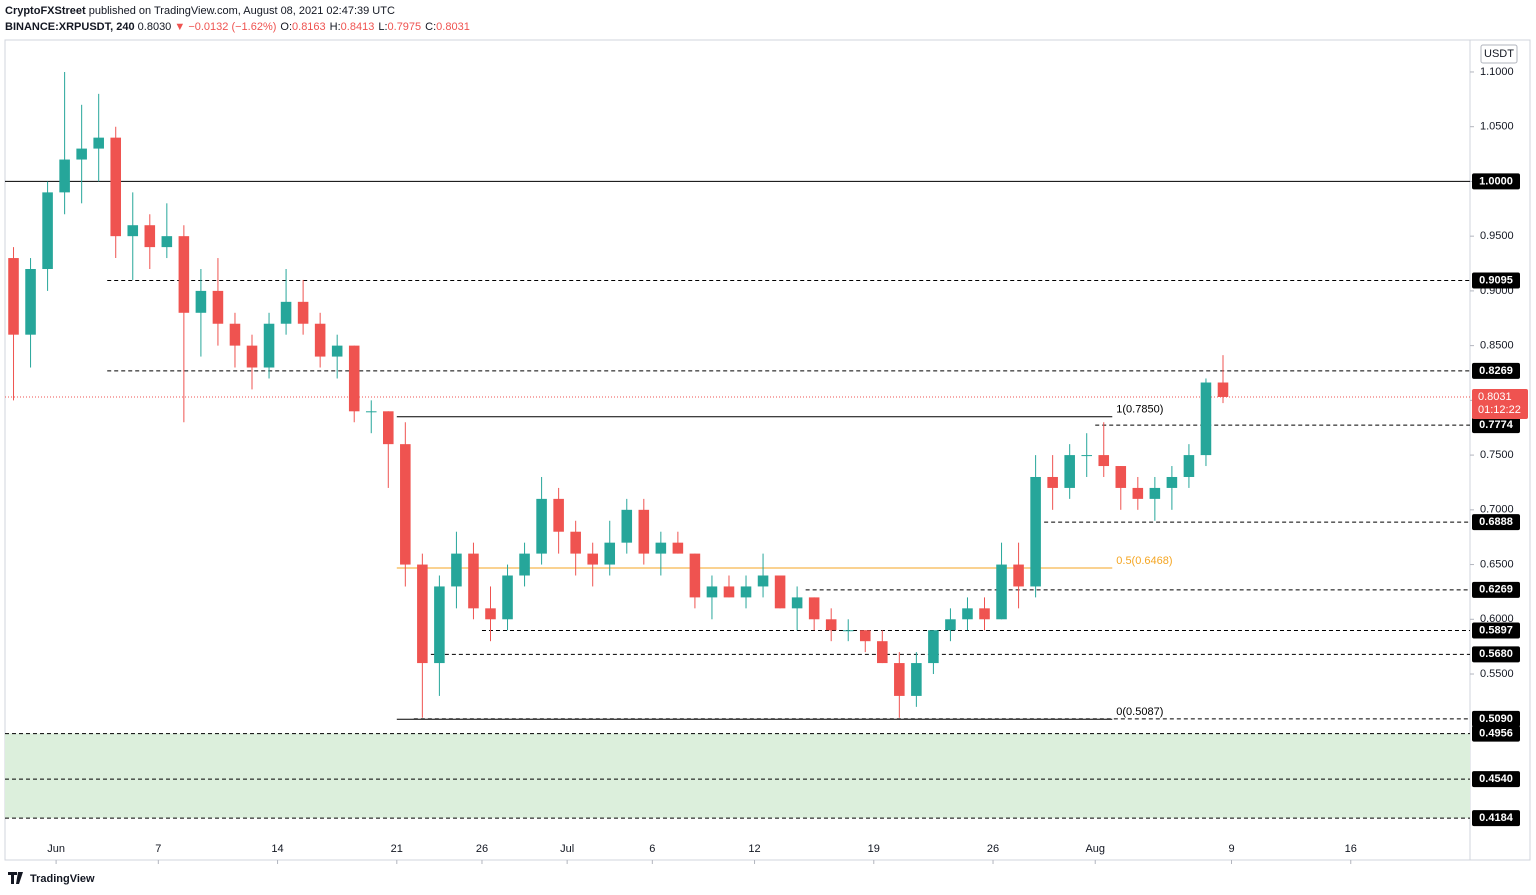 The image size is (1536, 895). Describe the element at coordinates (1351, 849) in the screenshot. I see `x-tick-label: 16` at that location.